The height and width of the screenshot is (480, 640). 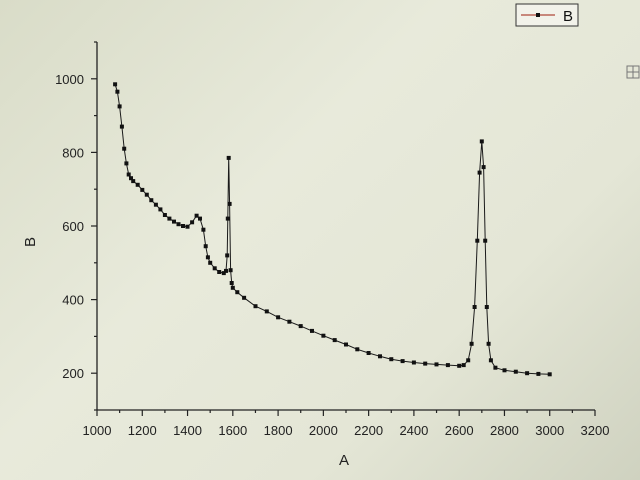 I want to click on y-axis-title: B, so click(x=30, y=242).